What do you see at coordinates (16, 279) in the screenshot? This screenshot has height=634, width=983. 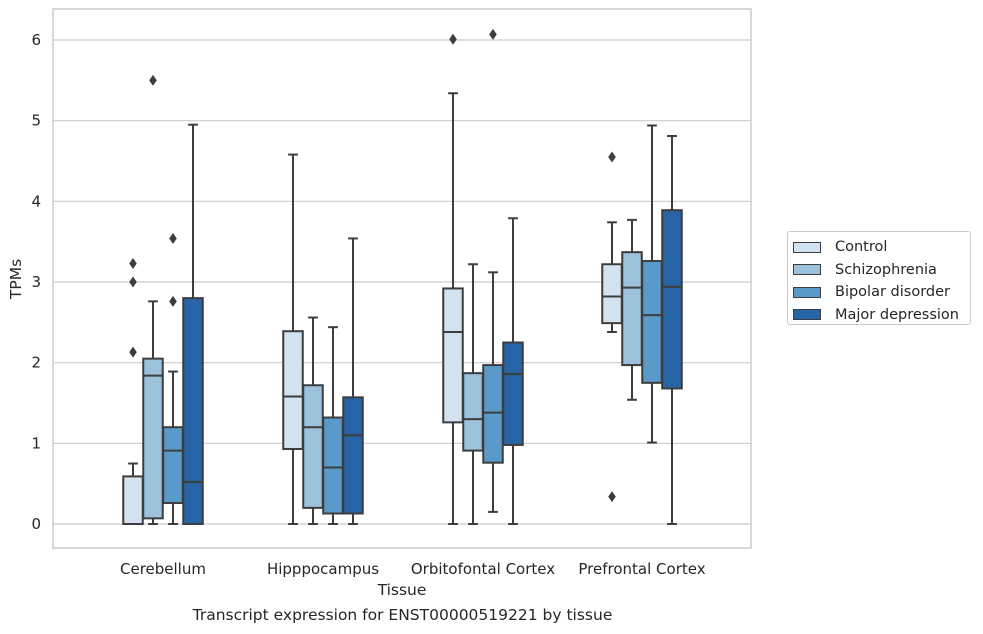 I see `y-axis-label: TPMs` at bounding box center [16, 279].